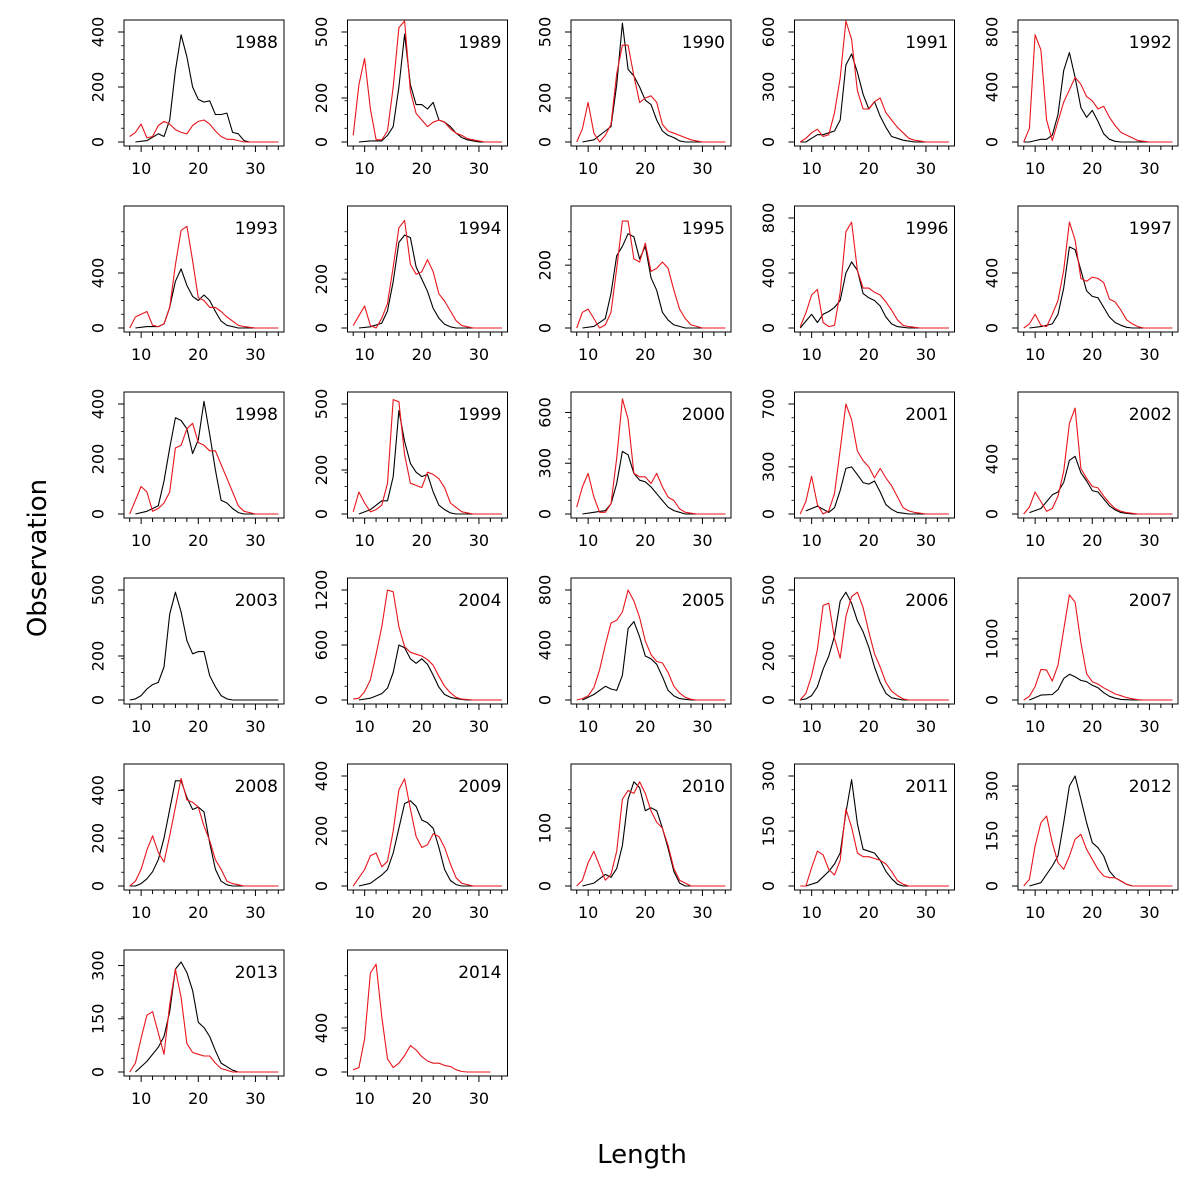  Describe the element at coordinates (256, 43) in the screenshot. I see `panel-title: 1988` at that location.